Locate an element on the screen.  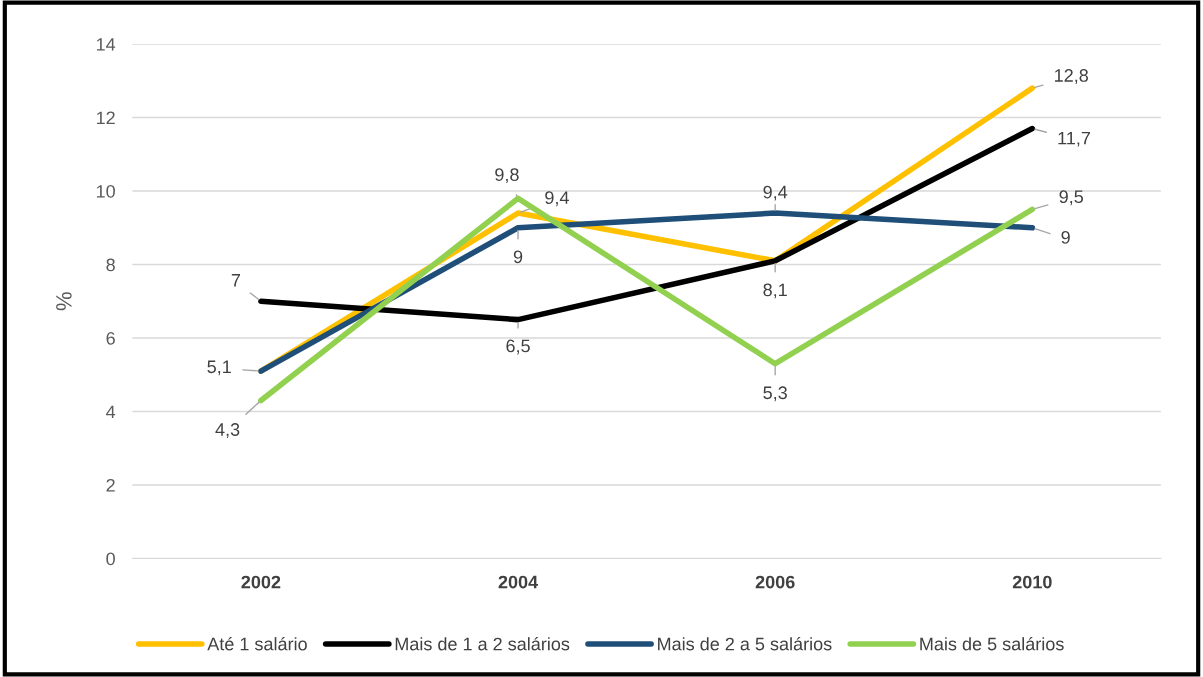
x-tick-label: 2010 is located at coordinates (1032, 582).